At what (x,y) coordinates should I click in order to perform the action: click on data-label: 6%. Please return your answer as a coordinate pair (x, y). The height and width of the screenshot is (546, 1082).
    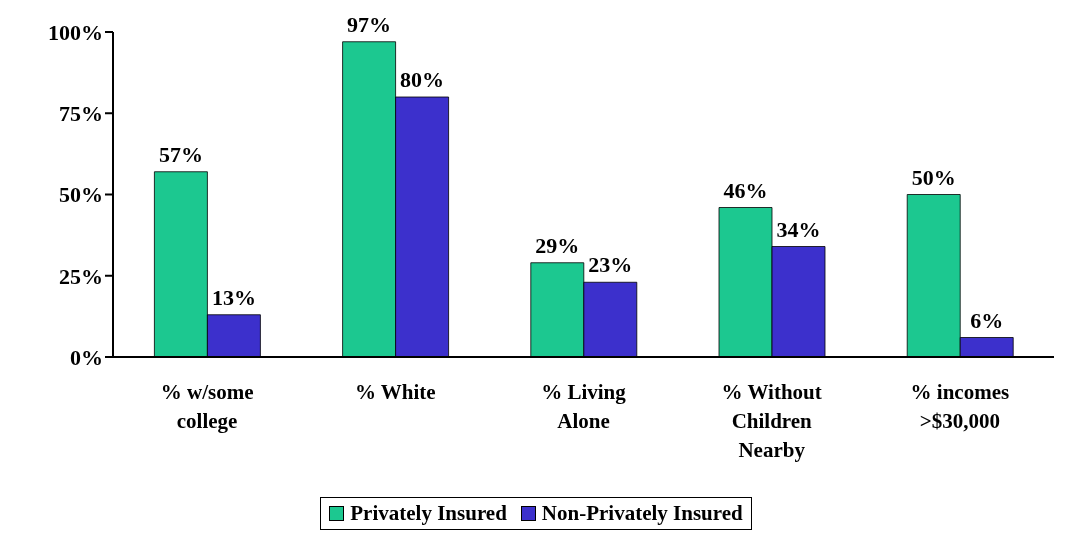
    Looking at the image, I should click on (987, 320).